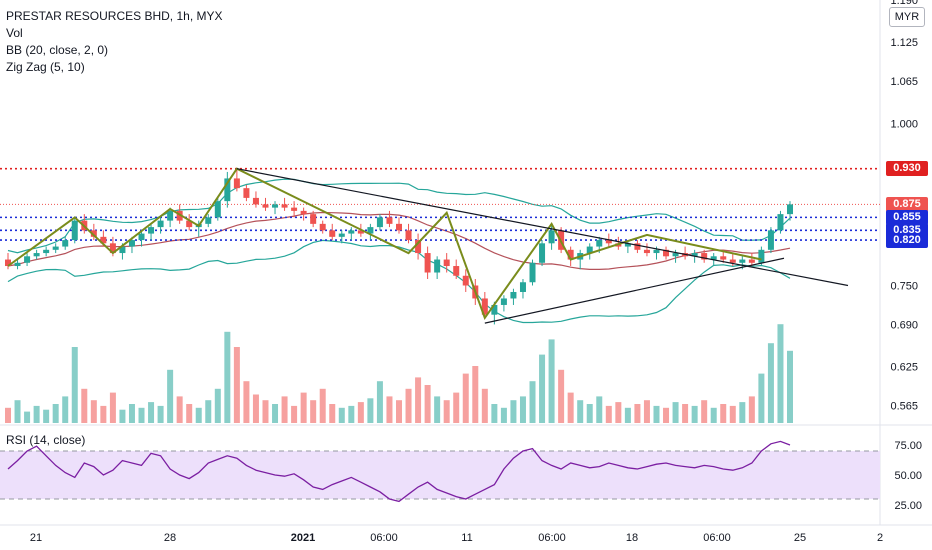 The width and height of the screenshot is (932, 550). Describe the element at coordinates (456, 538) in the screenshot. I see `time-axis: 21 28 2021 06:00 11 06:00 18 06:00 25 2` at that location.